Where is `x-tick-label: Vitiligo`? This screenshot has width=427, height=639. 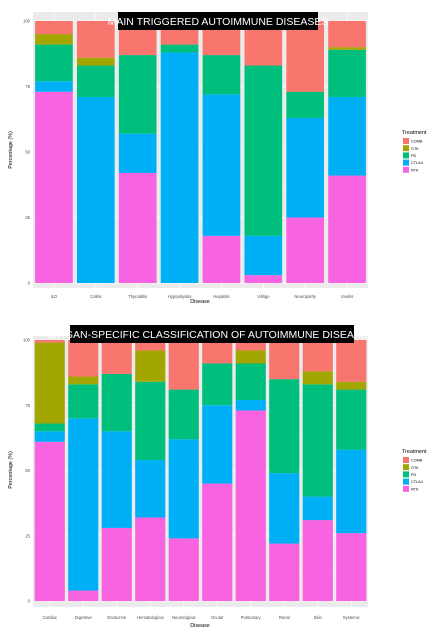
x-tick-label: Vitiligo is located at coordinates (263, 296).